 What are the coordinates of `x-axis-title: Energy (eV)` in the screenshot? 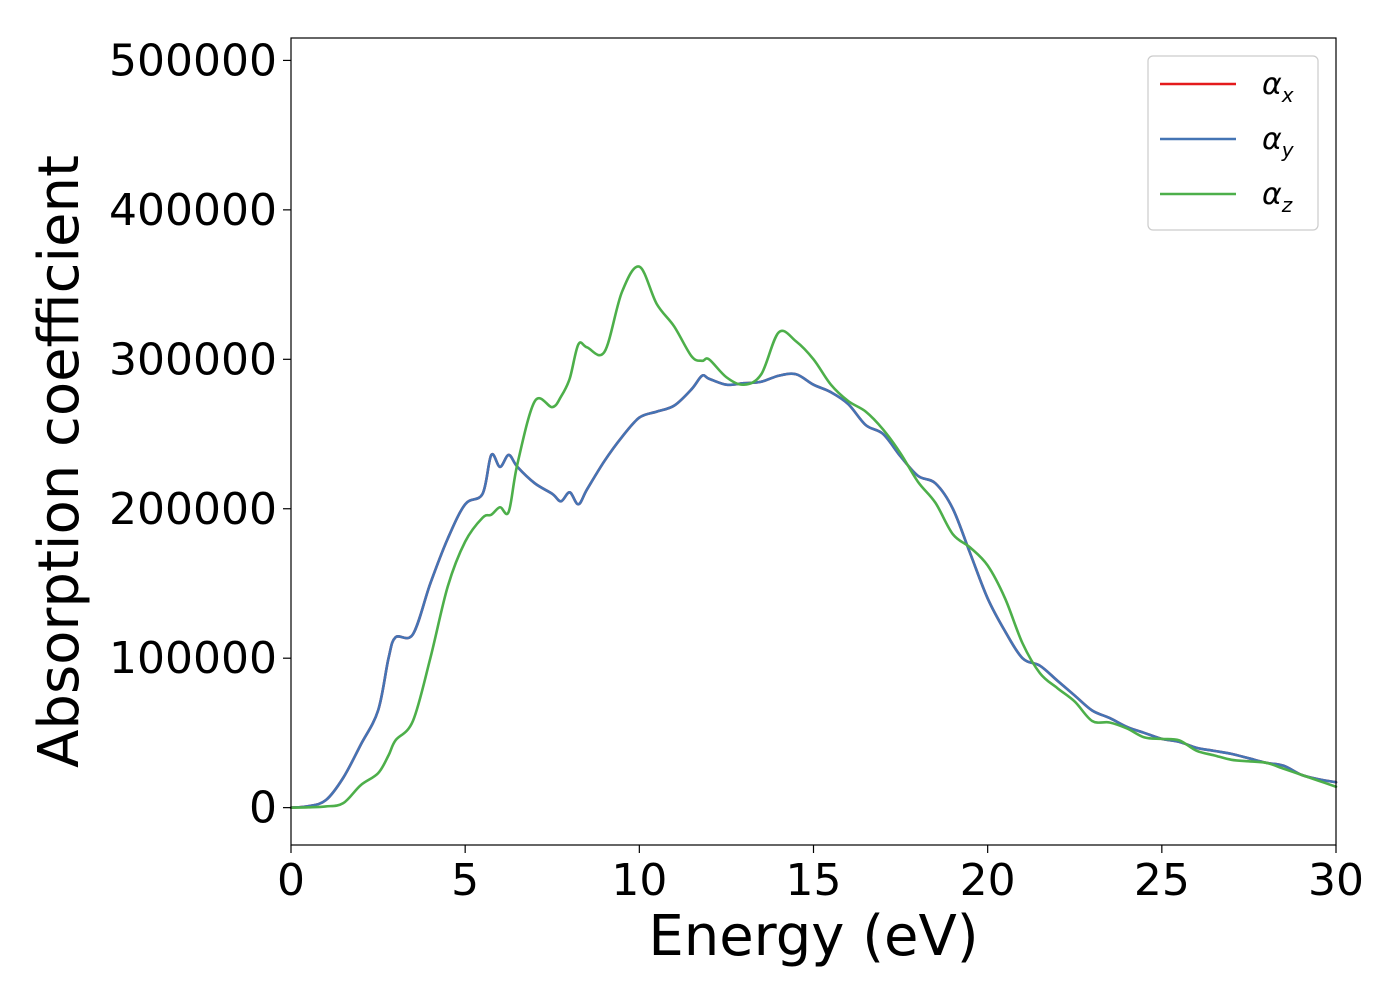 It's located at (813, 936).